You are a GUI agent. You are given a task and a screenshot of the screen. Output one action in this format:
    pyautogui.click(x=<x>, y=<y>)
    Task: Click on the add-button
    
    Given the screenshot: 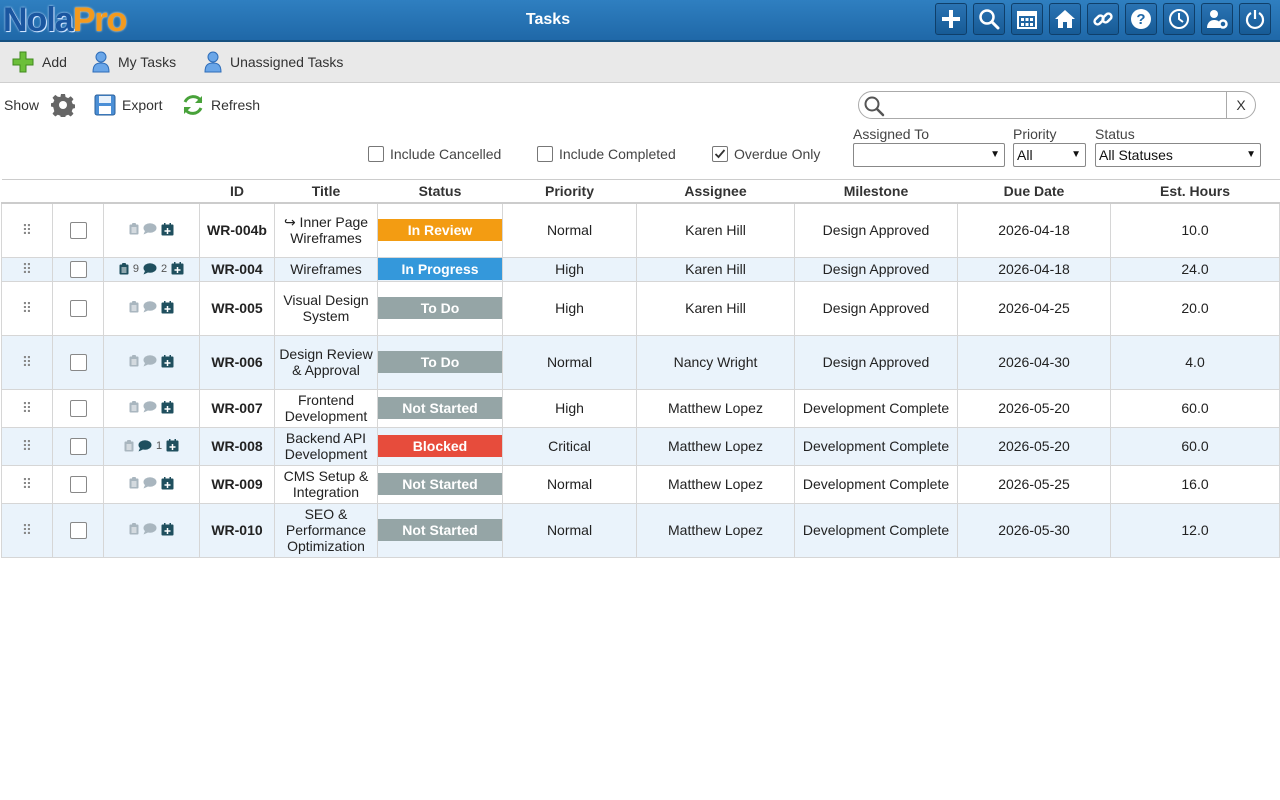 What is the action you would take?
    pyautogui.click(x=951, y=19)
    